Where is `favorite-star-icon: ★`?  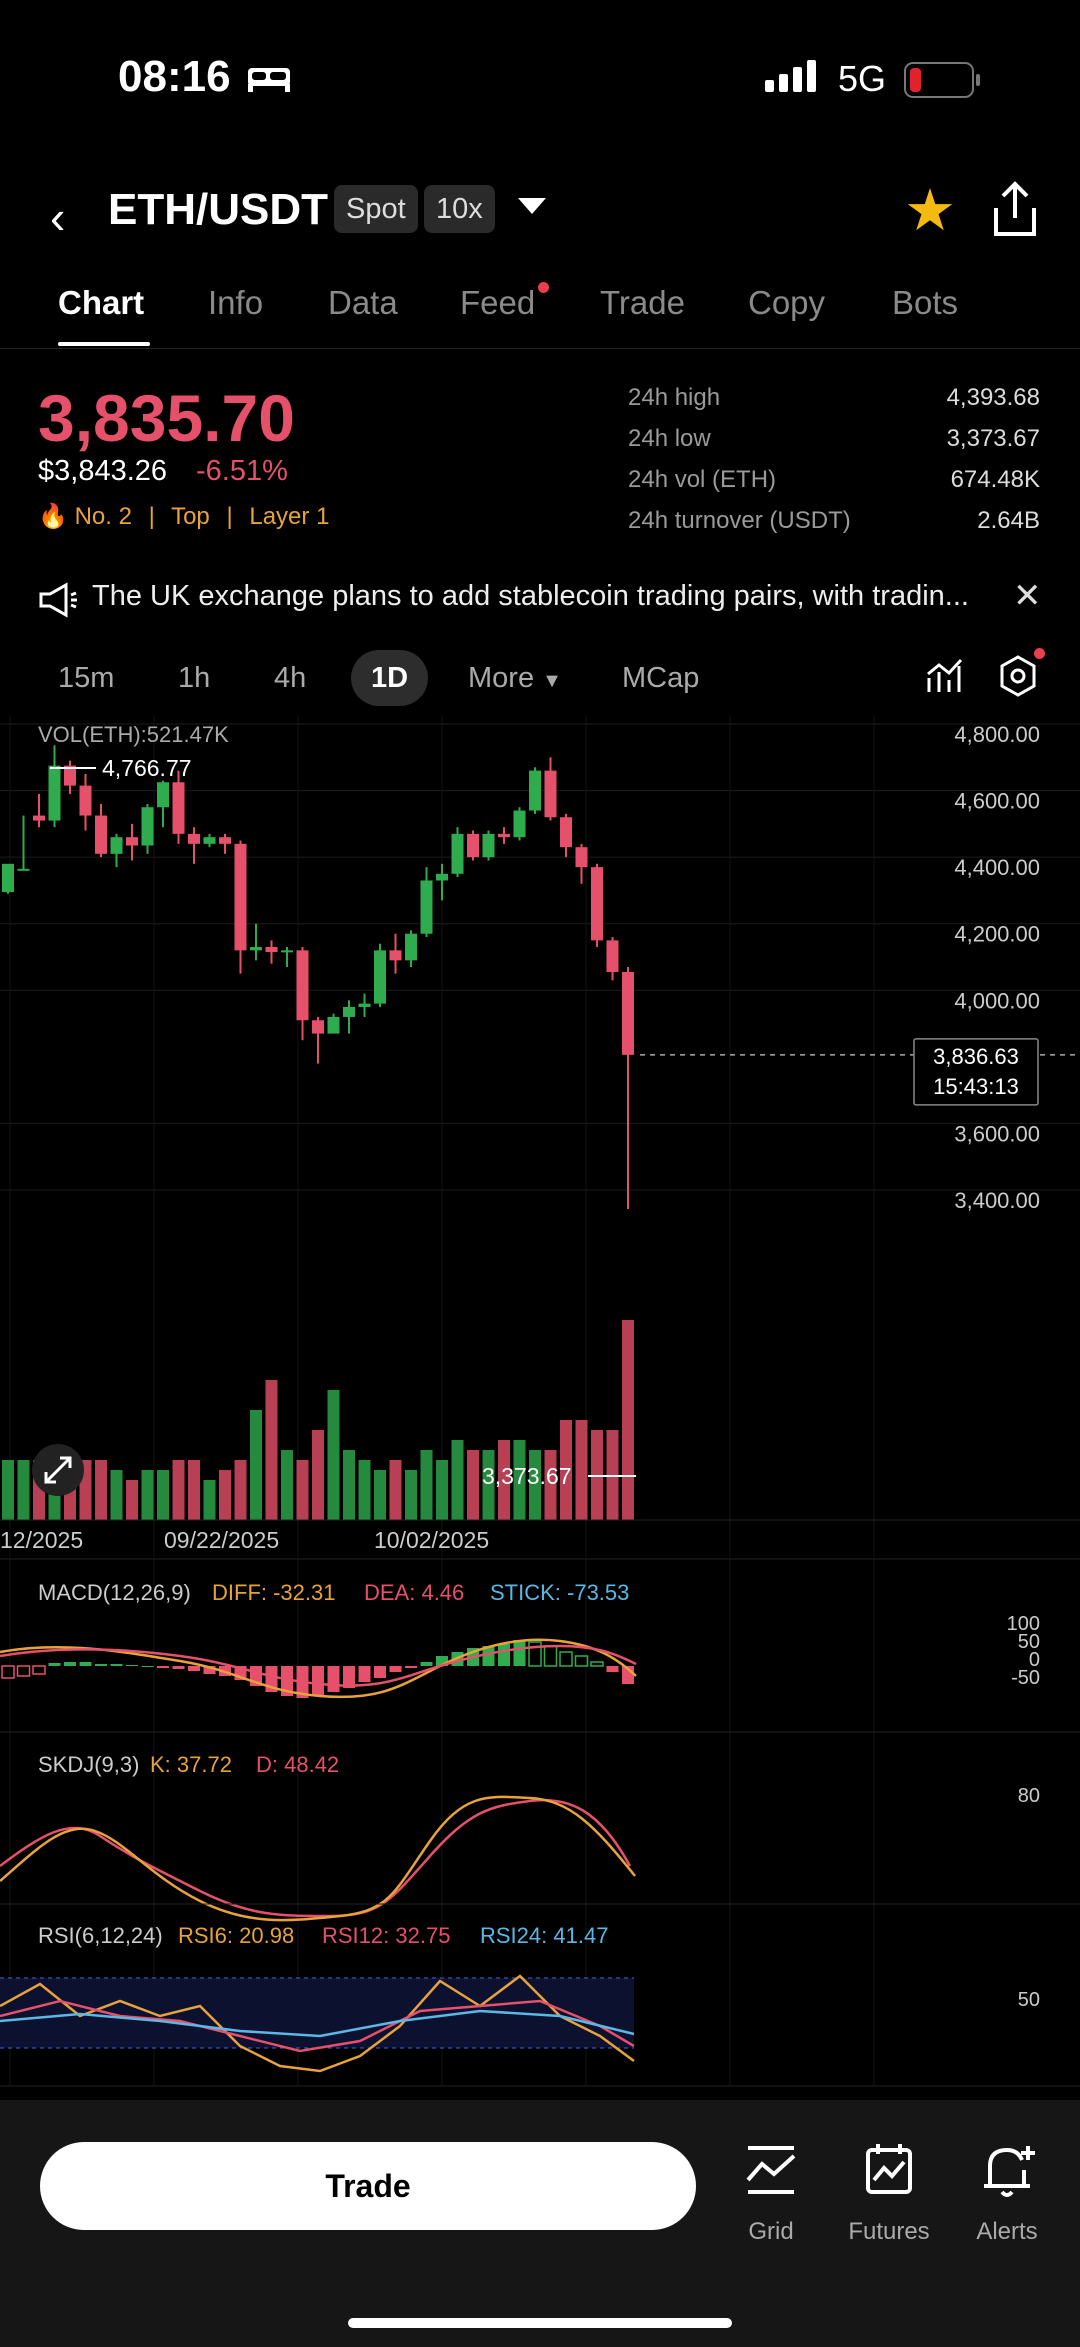
favorite-star-icon: ★ is located at coordinates (930, 210).